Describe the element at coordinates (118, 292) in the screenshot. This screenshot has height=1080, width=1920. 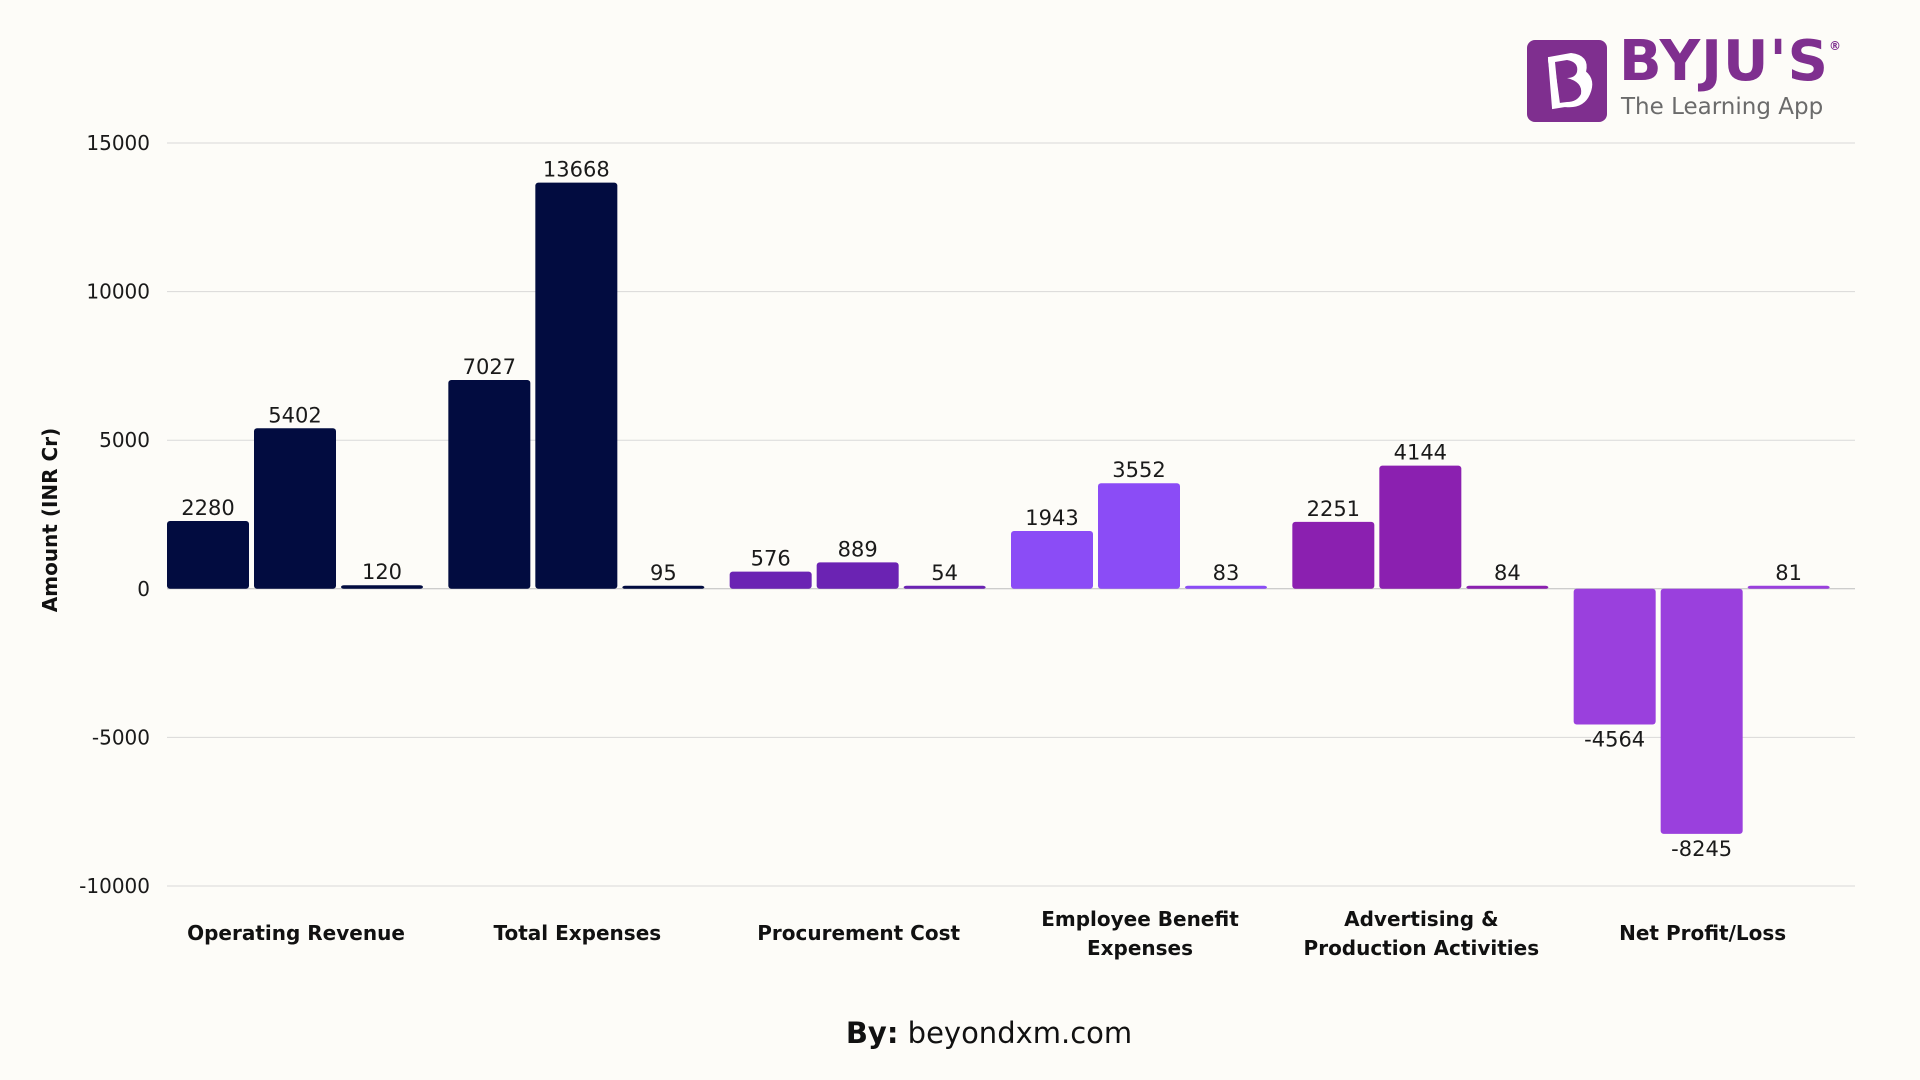
I see `y-tick-label: 10000` at that location.